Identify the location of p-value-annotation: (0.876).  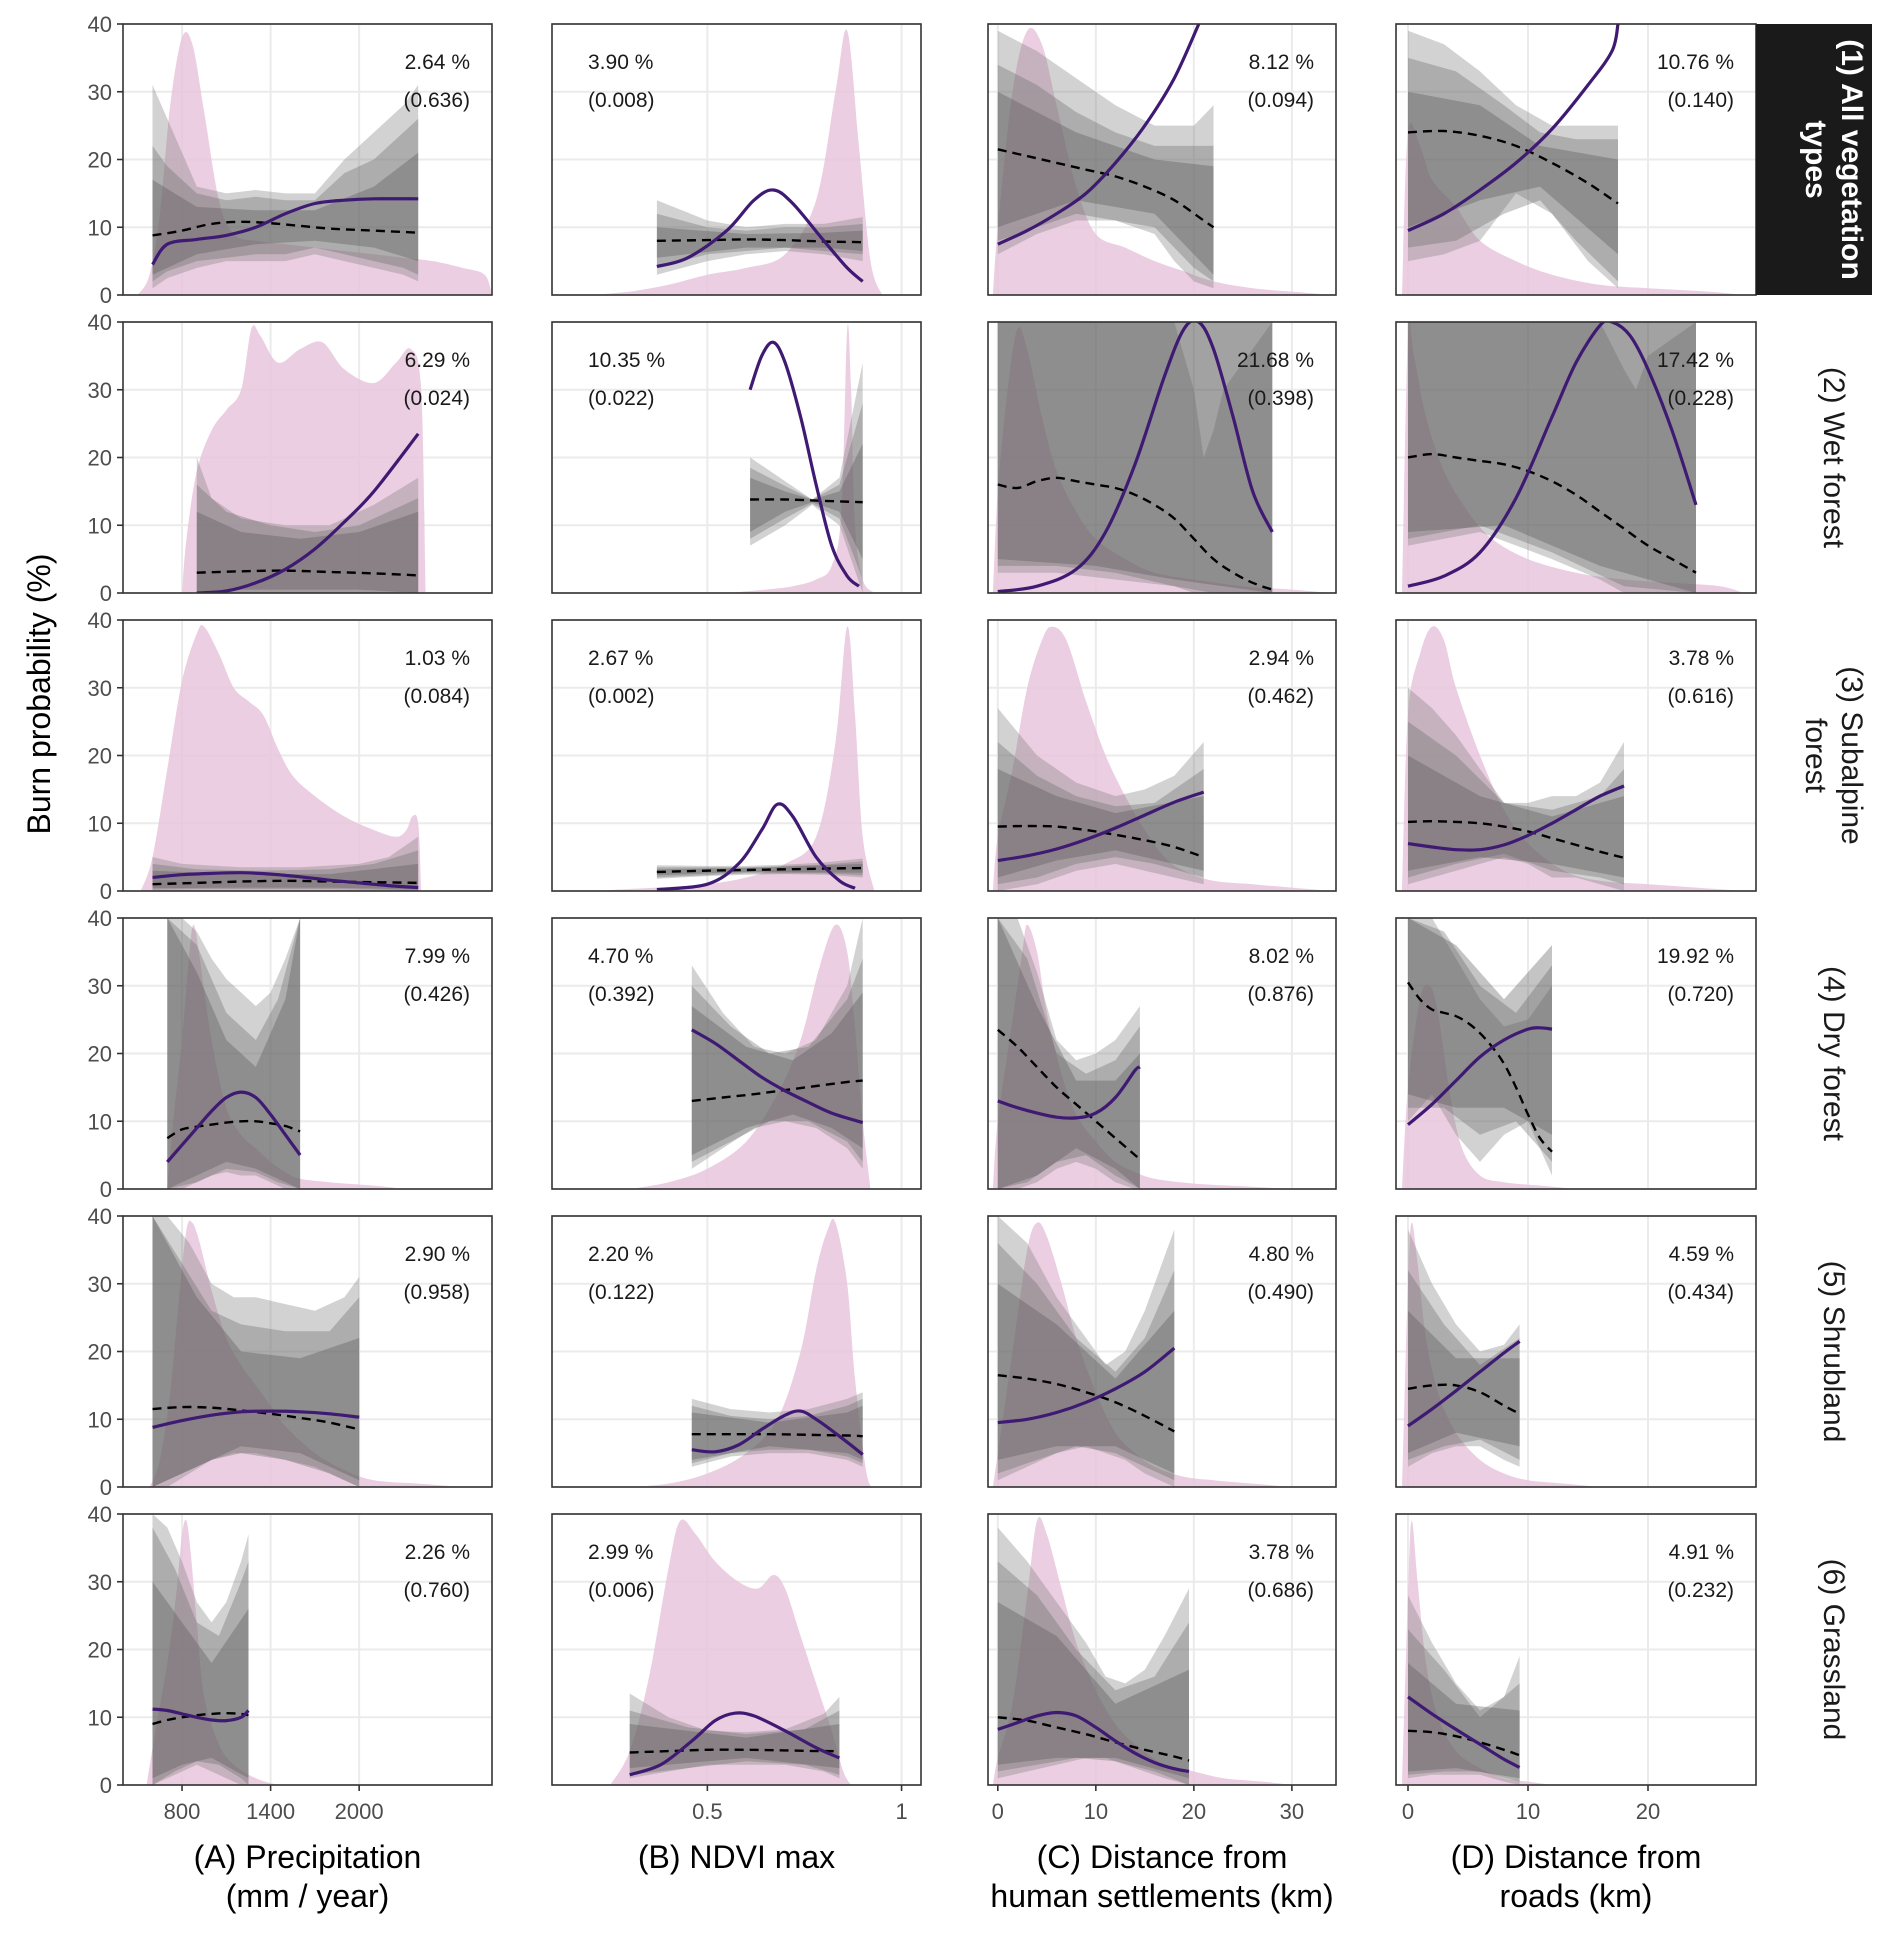
(1280, 994).